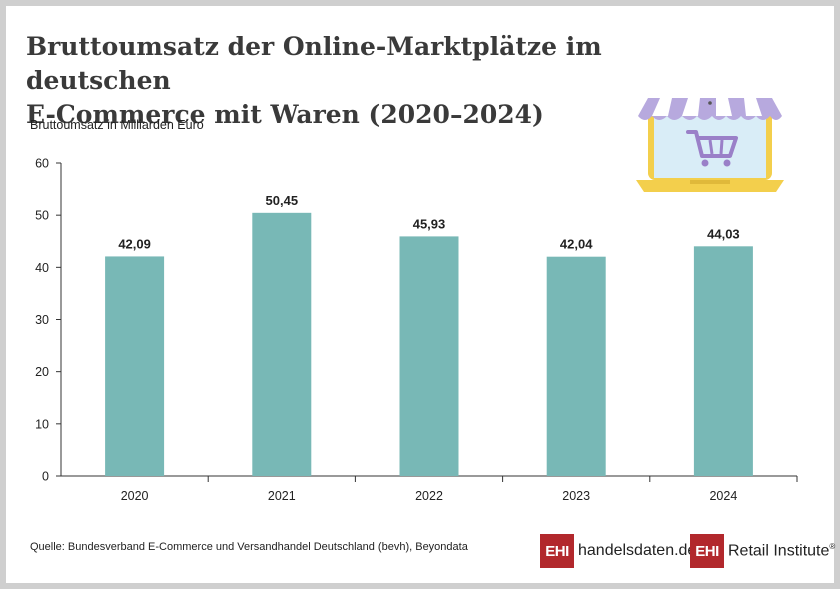 Image resolution: width=840 pixels, height=589 pixels. I want to click on data-label-2022: 45,93, so click(429, 223).